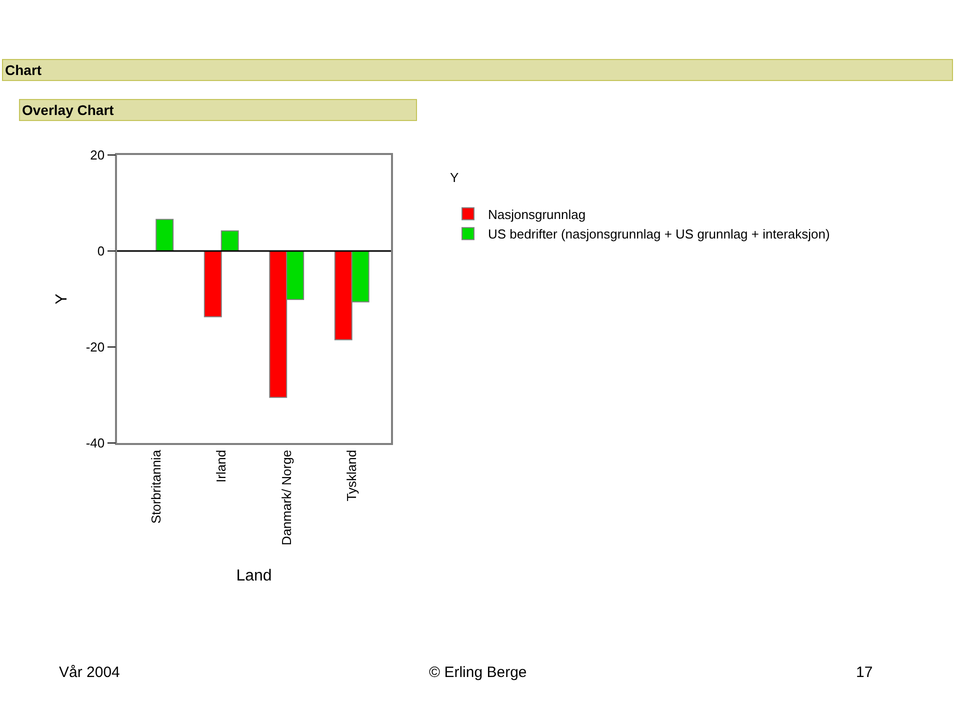 Image resolution: width=957 pixels, height=720 pixels. What do you see at coordinates (454, 177) in the screenshot?
I see `legend-title: Y` at bounding box center [454, 177].